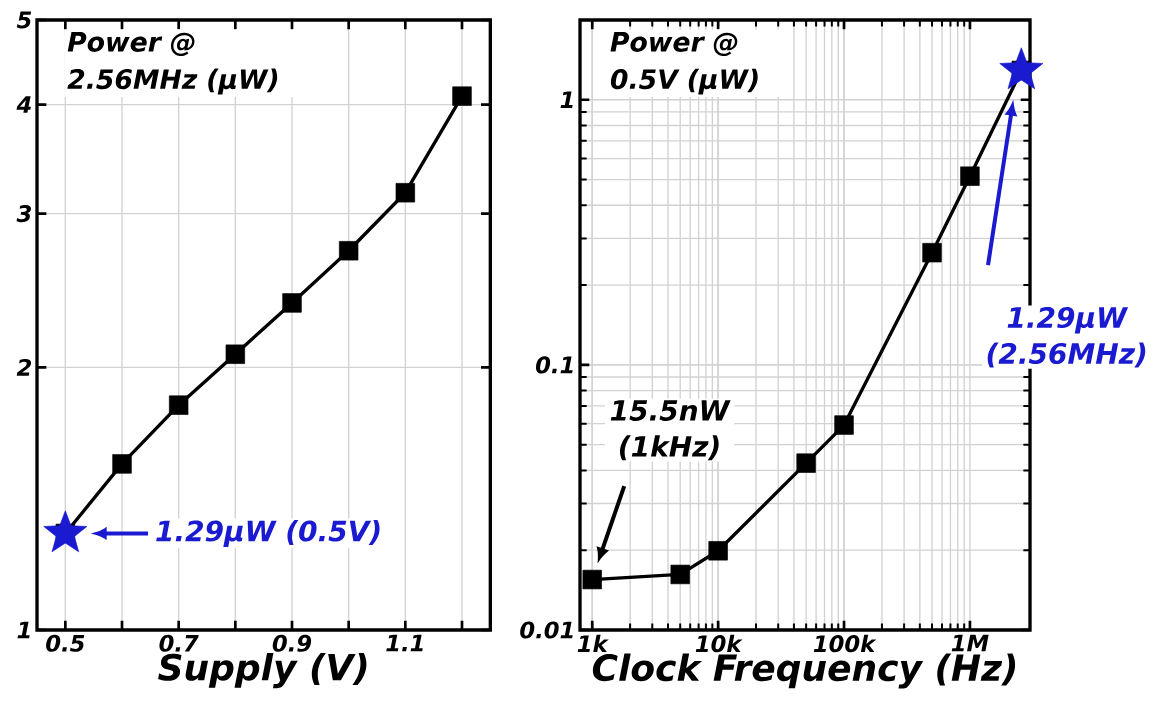 This screenshot has height=720, width=1166. Describe the element at coordinates (845, 643) in the screenshot. I see `x-tick-label: 100k` at that location.